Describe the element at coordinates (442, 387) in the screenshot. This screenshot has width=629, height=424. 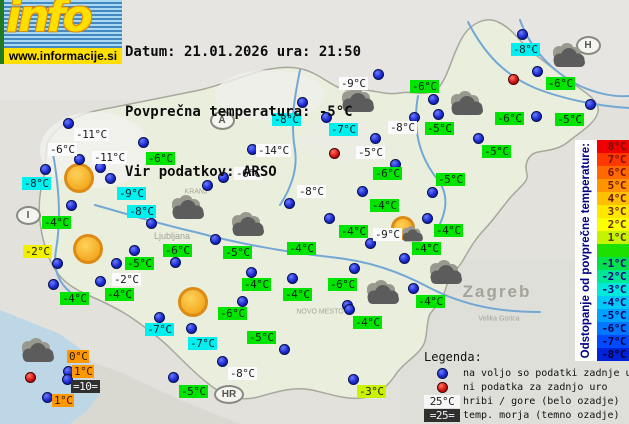
I see `legend-marker` at that location.